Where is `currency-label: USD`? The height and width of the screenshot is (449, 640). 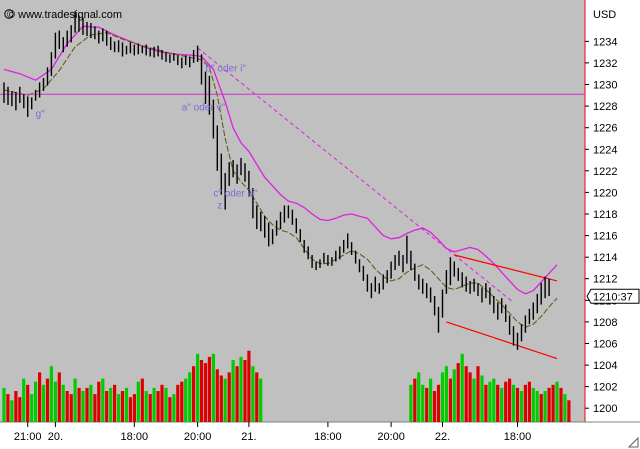 currency-label: USD is located at coordinates (604, 15).